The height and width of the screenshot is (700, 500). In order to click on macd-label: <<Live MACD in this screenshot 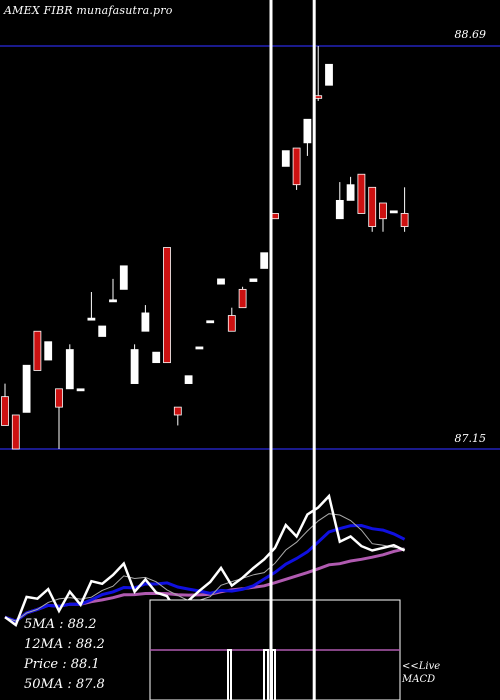, I will do `click(421, 673)`.